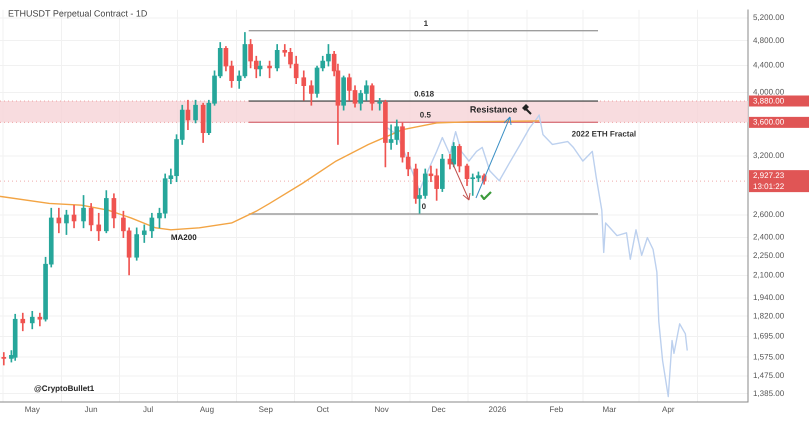  What do you see at coordinates (769, 155) in the screenshot?
I see `y-tick-label: 3,200.00` at bounding box center [769, 155].